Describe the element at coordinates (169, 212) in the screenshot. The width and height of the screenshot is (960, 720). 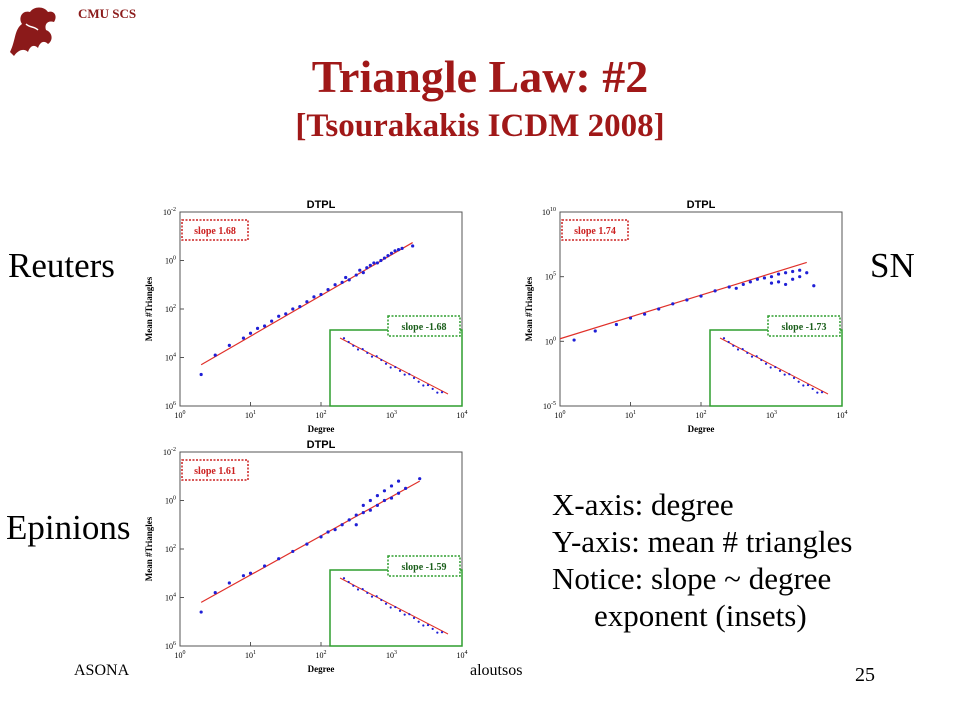
I see `y-tick-label: 10⁻²` at that location.